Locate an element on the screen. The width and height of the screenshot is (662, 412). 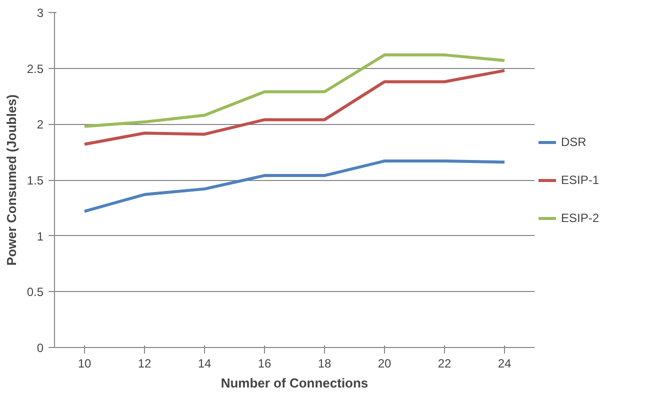
y-axis-title: Power Consumed (Joubles) is located at coordinates (11, 180).